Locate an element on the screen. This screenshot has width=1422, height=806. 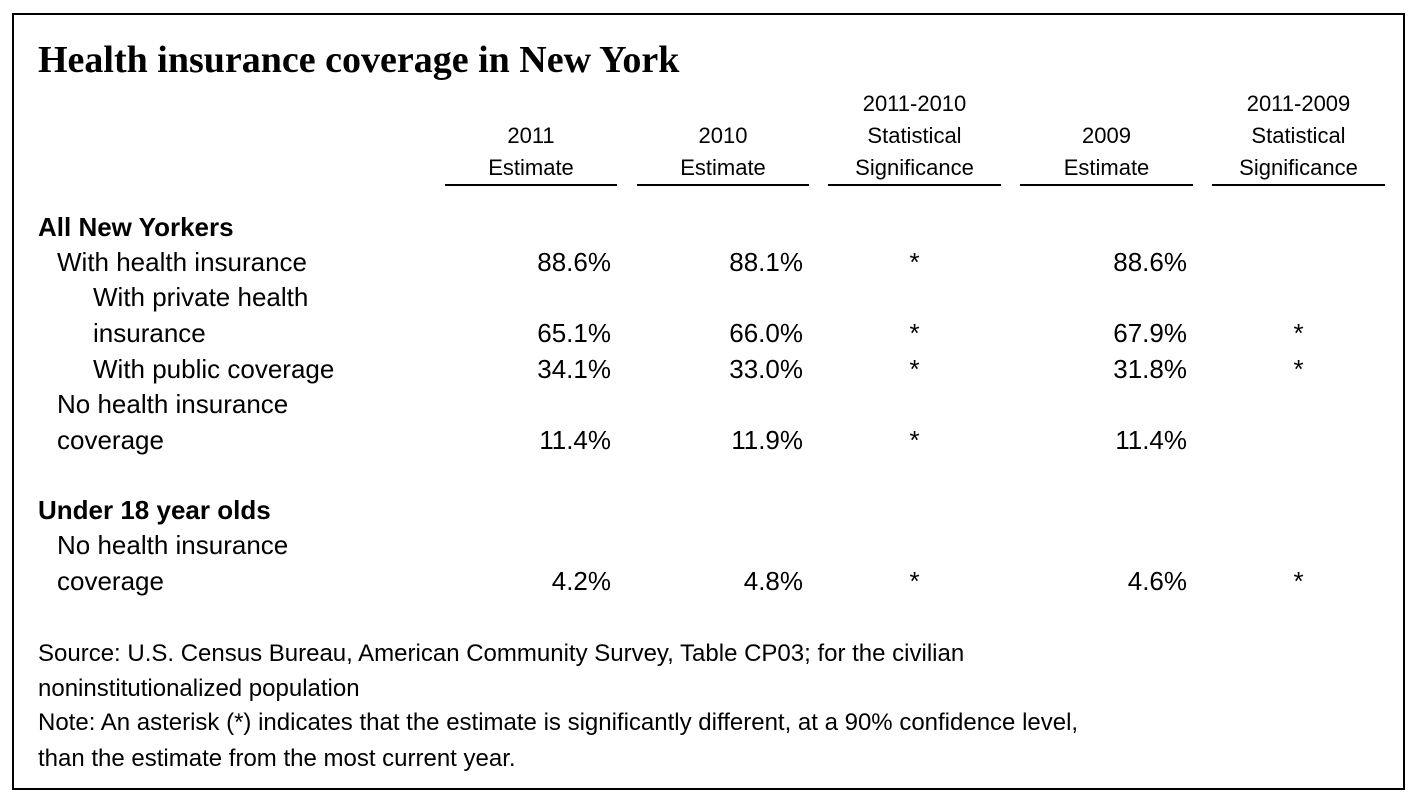
column-header-line: 2009 is located at coordinates (1106, 135).